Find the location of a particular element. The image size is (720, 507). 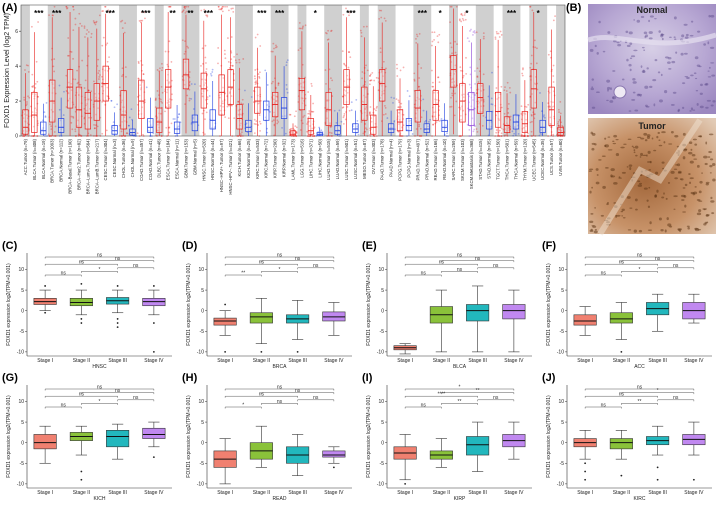

panel-a-x-tick-label: CHOL.Tumor (n=36) is located at coordinates (123, 158).